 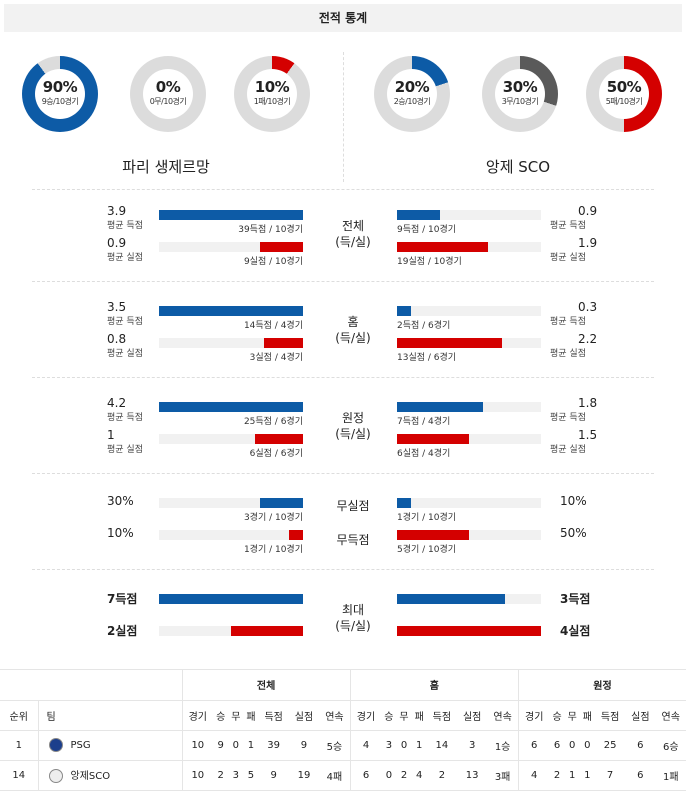 I want to click on away-stat-caption: 평균 득점, so click(x=568, y=322).